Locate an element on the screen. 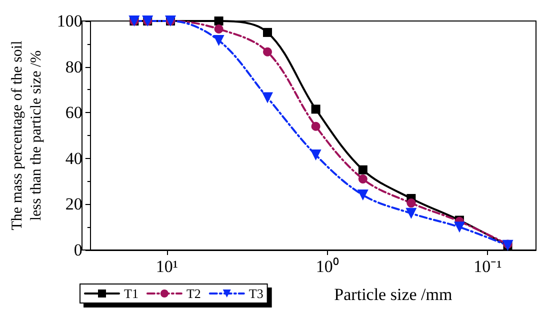 The image size is (550, 318). y-tick-label: 60 is located at coordinates (73, 112).